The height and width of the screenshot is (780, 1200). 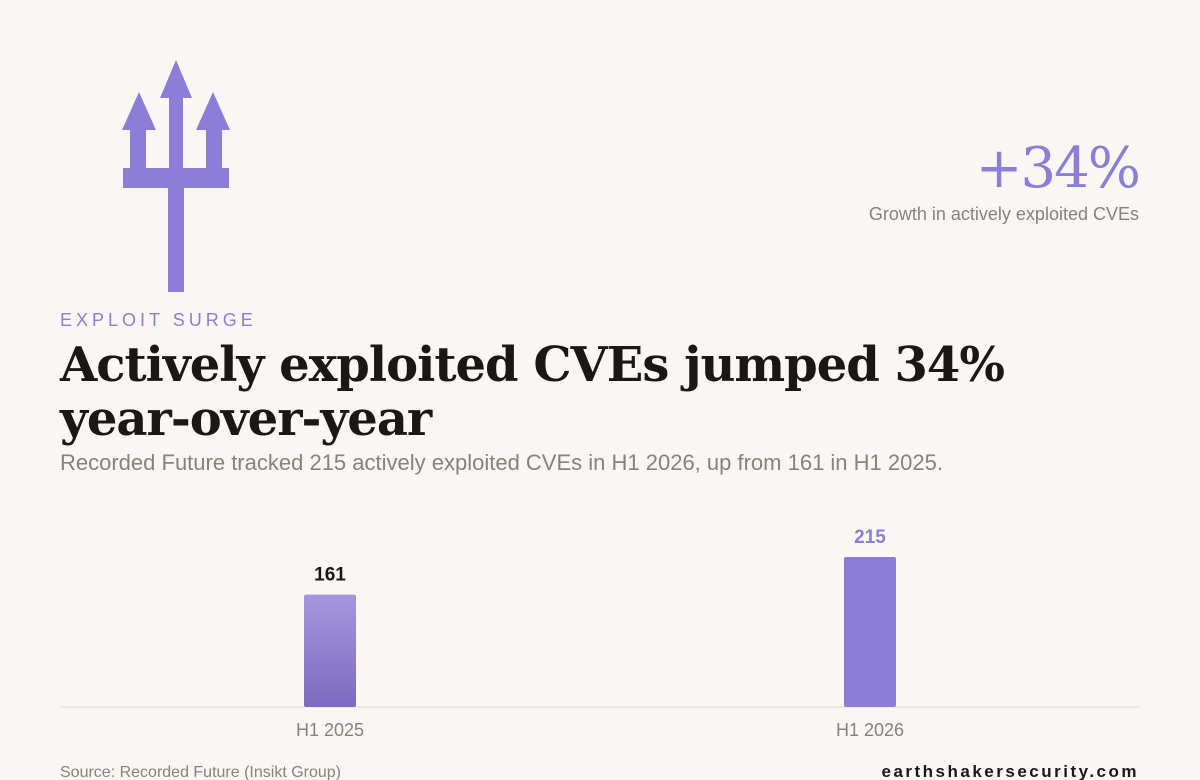 What do you see at coordinates (176, 176) in the screenshot?
I see `trident-icon` at bounding box center [176, 176].